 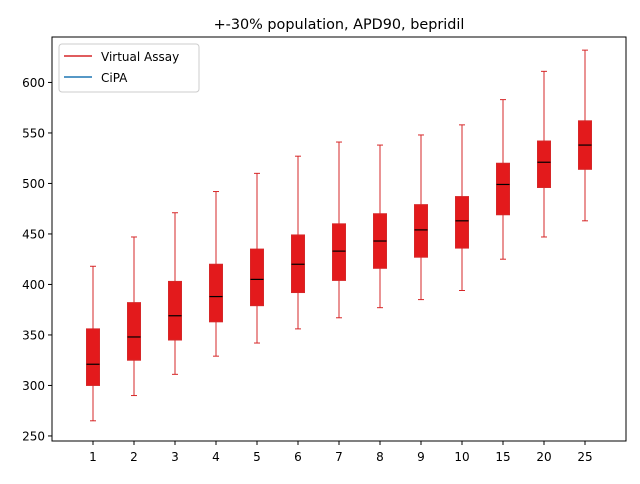 What do you see at coordinates (33, 184) in the screenshot?
I see `y-tick-label: 500` at bounding box center [33, 184].